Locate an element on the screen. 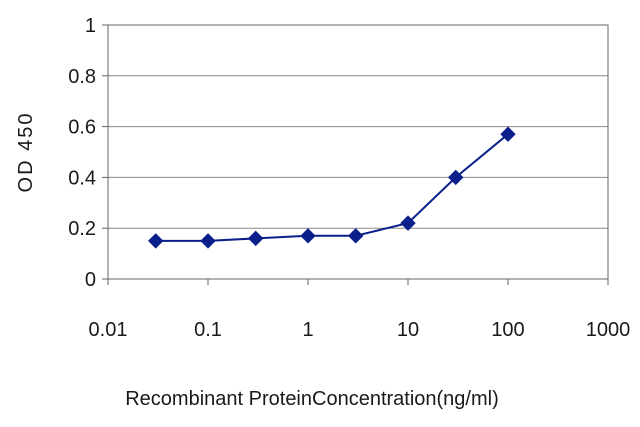  series-line is located at coordinates (332, 187).